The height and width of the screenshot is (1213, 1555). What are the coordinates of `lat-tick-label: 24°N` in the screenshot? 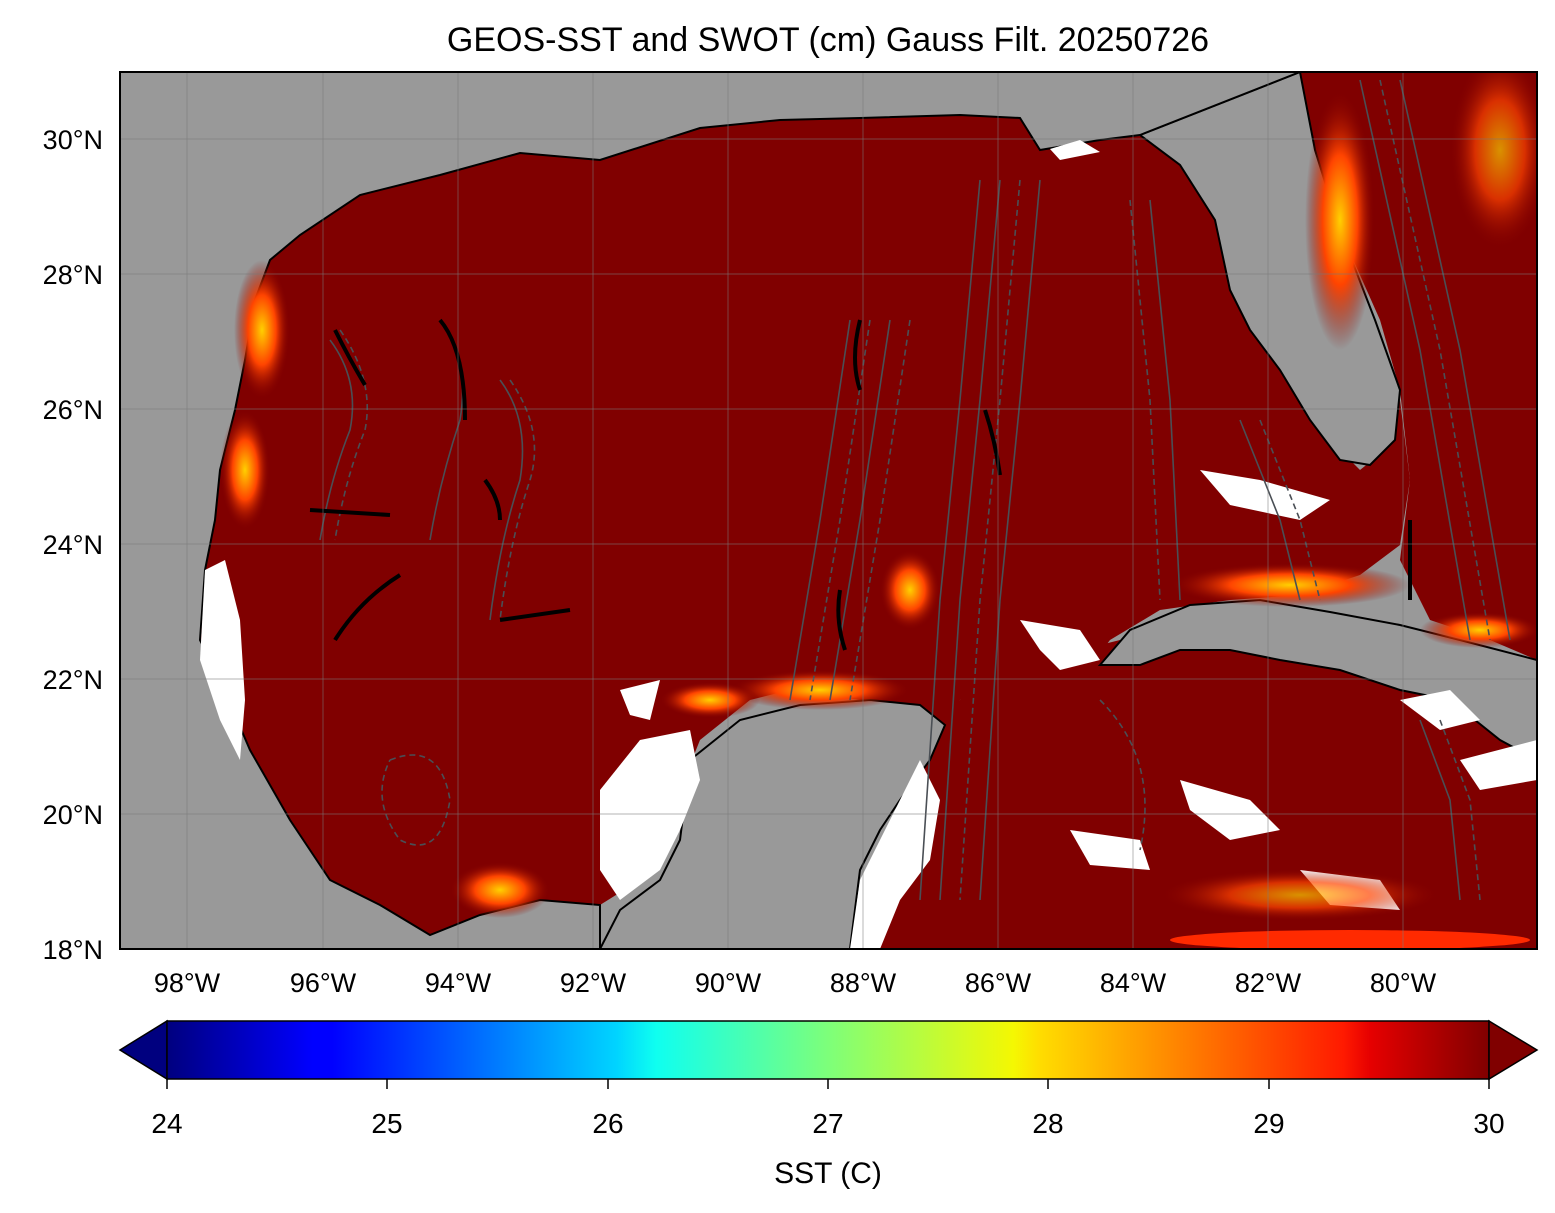 It's located at (73, 545).